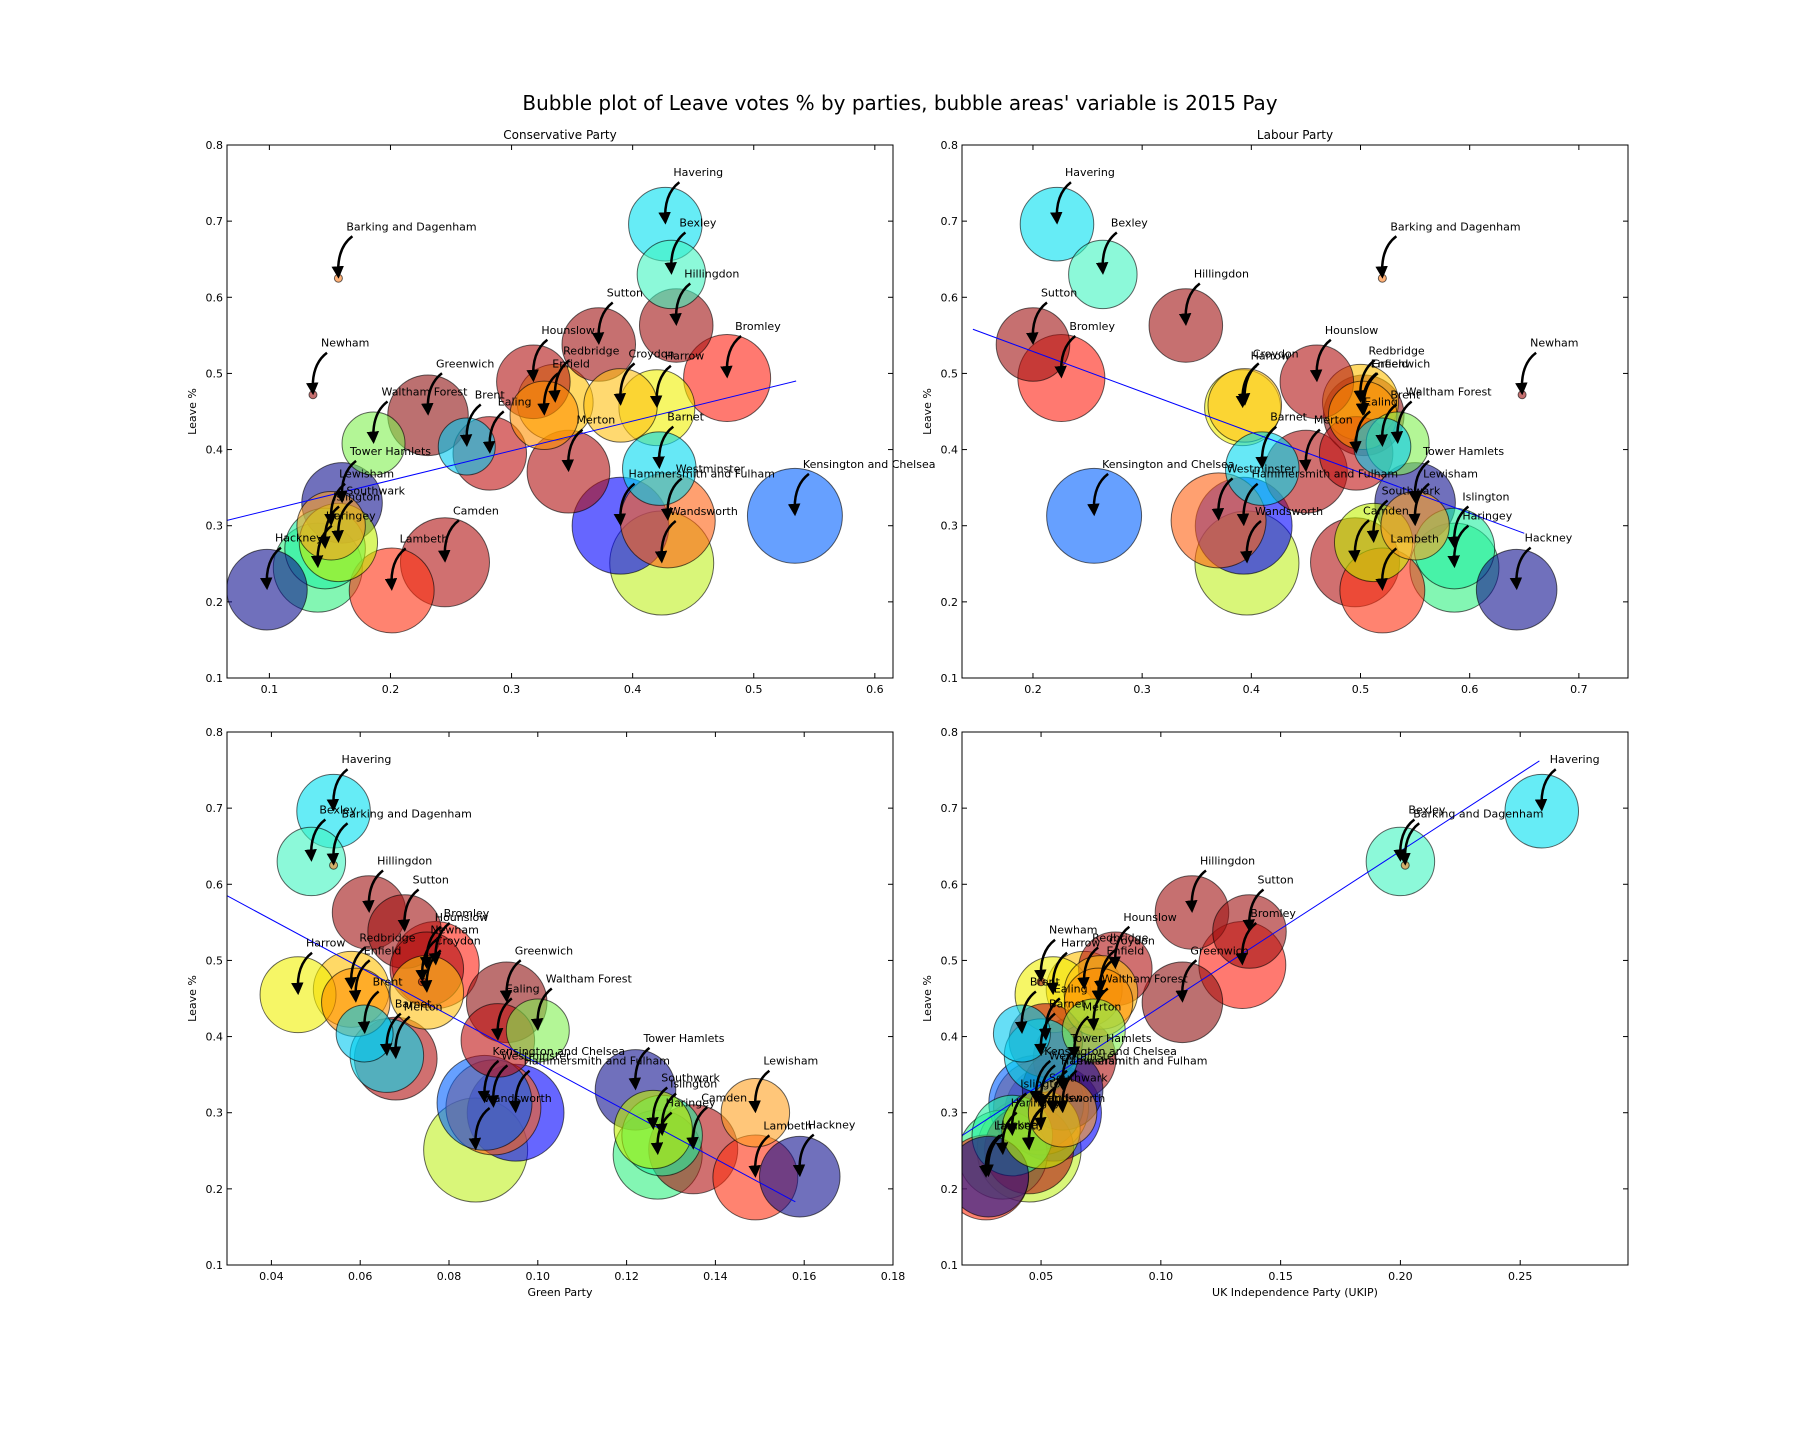  Describe the element at coordinates (1478, 813) in the screenshot. I see `annotation-barking-and-dagenham: Barking and Dagenham` at that location.